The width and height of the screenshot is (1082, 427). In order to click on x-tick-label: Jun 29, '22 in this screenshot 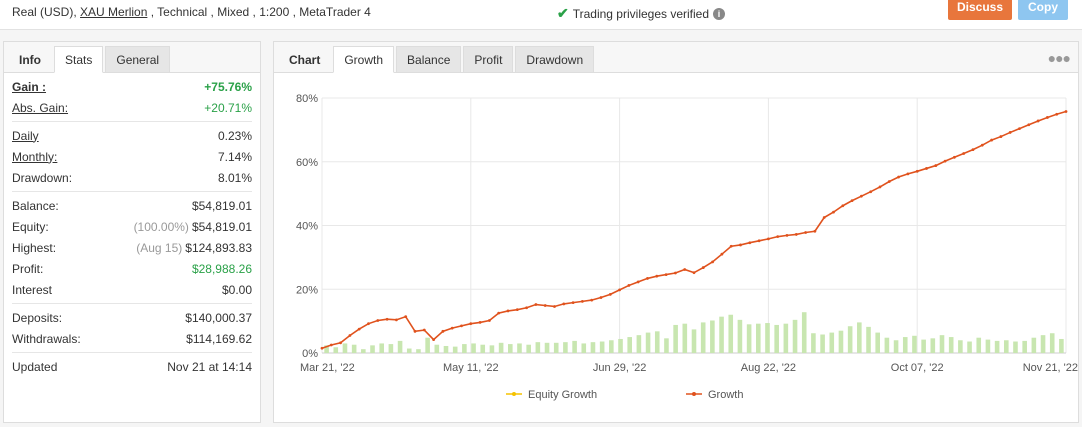, I will do `click(619, 368)`.